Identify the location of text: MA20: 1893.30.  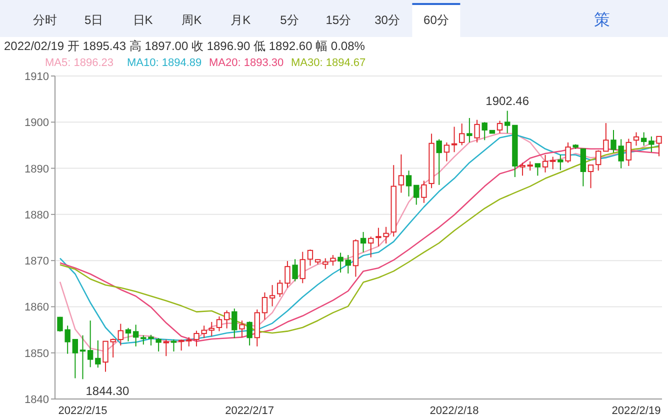
(246, 63).